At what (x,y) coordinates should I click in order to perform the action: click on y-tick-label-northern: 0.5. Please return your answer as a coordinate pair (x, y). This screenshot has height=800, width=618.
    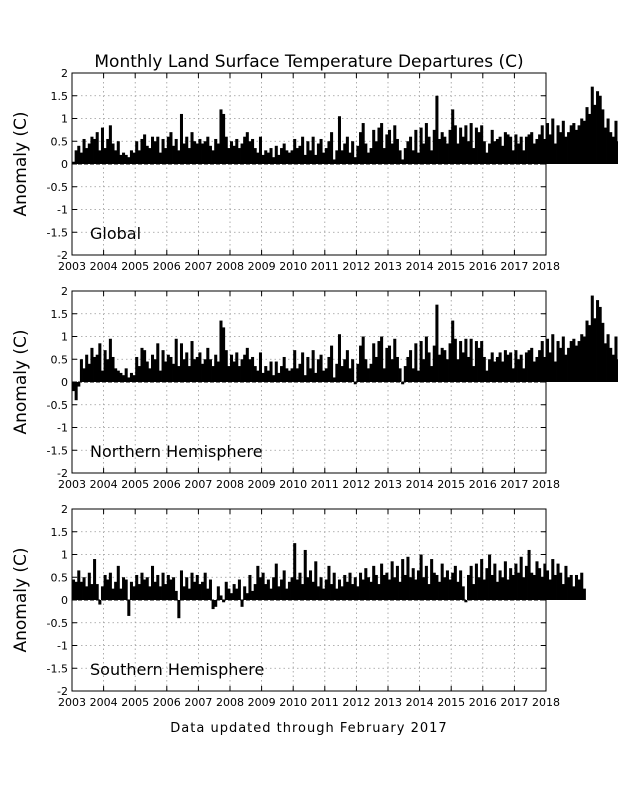
    Looking at the image, I should click on (60, 359).